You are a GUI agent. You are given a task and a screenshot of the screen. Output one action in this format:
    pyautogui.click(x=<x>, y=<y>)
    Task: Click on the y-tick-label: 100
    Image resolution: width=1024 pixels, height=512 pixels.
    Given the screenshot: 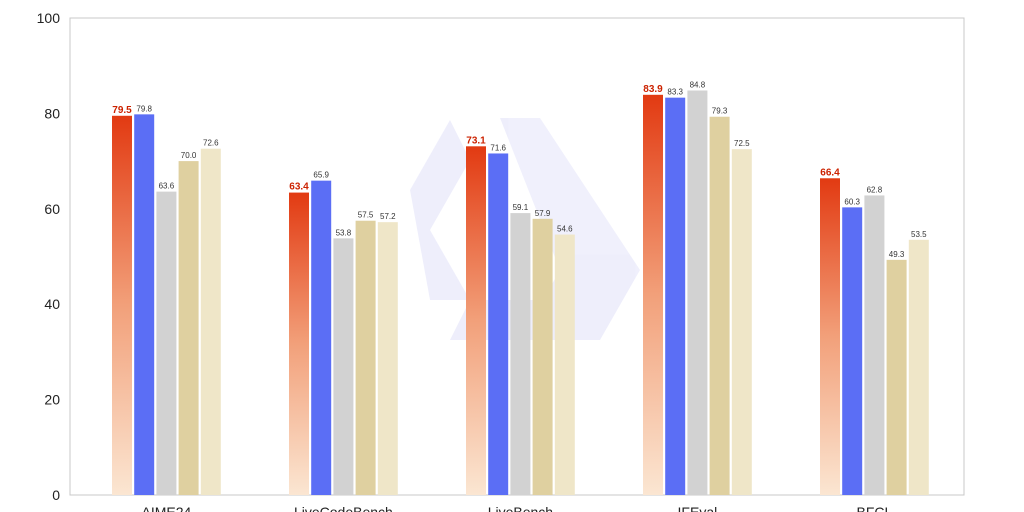 What is the action you would take?
    pyautogui.click(x=49, y=18)
    